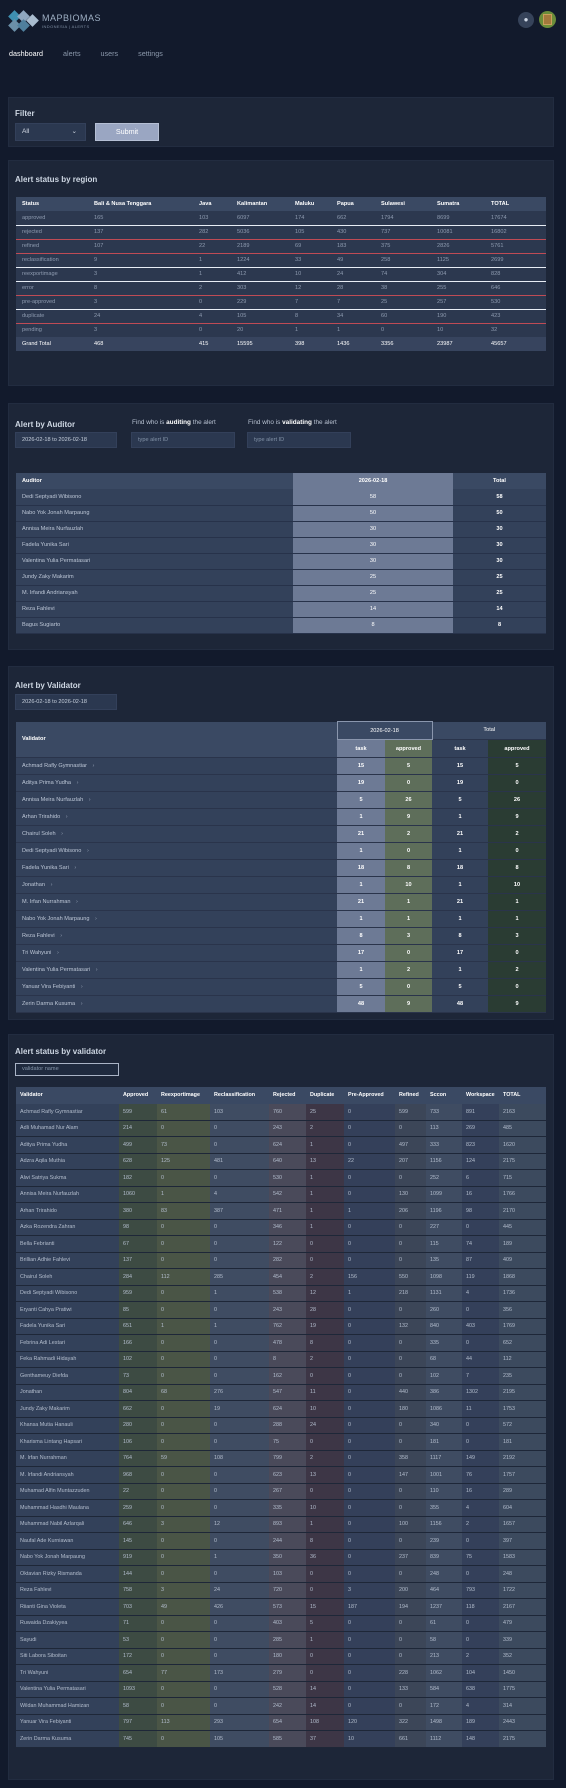  Describe the element at coordinates (176, 1004) in the screenshot. I see `validator-name-cell: Zerin Darma Kusuma ›` at that location.